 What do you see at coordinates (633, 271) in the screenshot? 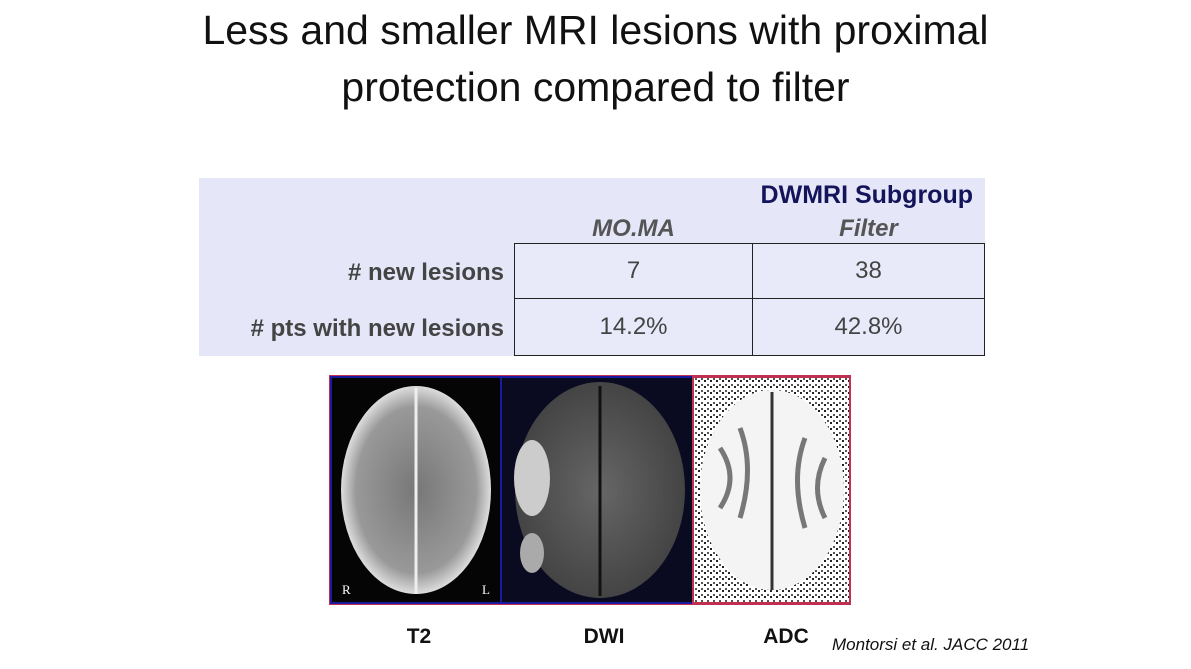
I see `table-cell: 7` at bounding box center [633, 271].